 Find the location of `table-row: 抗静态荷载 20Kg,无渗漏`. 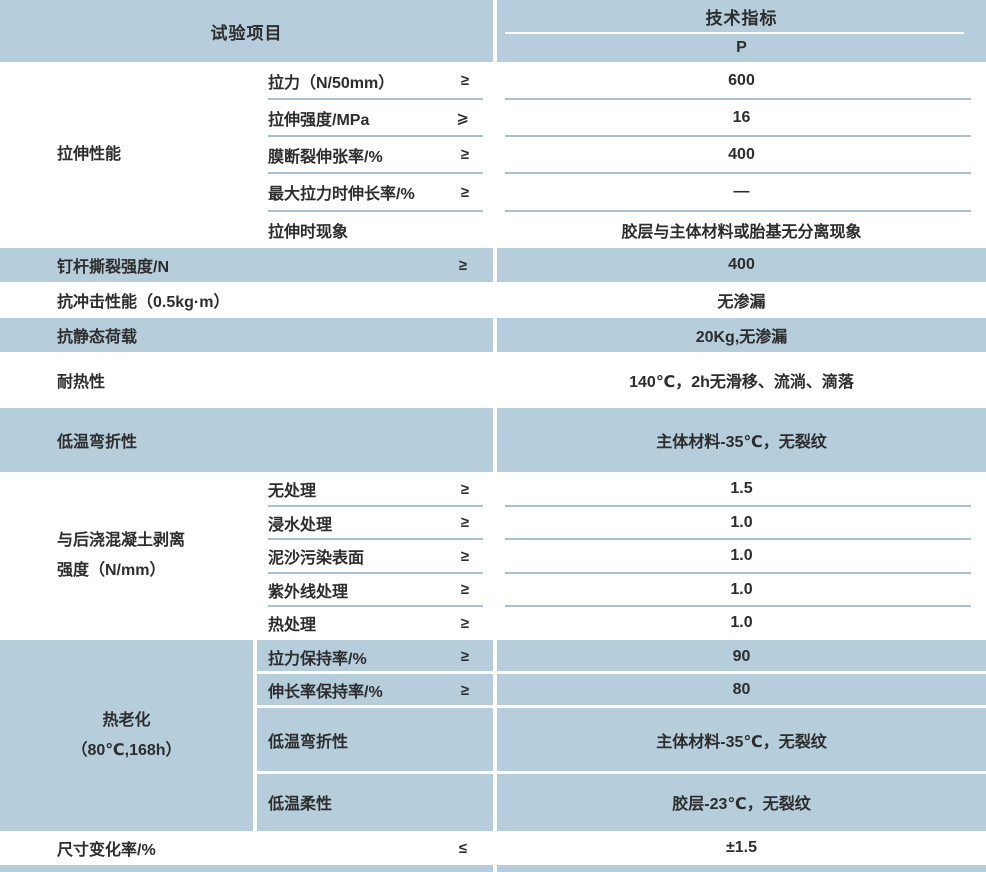

table-row: 抗静态荷载 20Kg,无渗漏 is located at coordinates (493, 335).